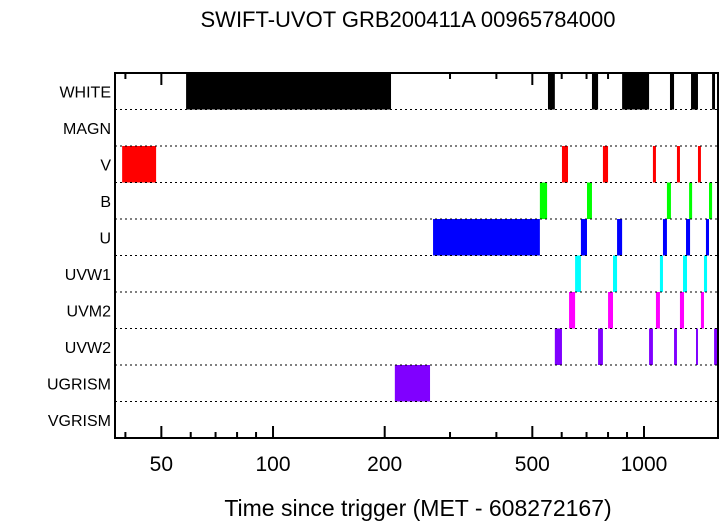  Describe the element at coordinates (161, 464) in the screenshot. I see `x-tick-label: 50` at that location.